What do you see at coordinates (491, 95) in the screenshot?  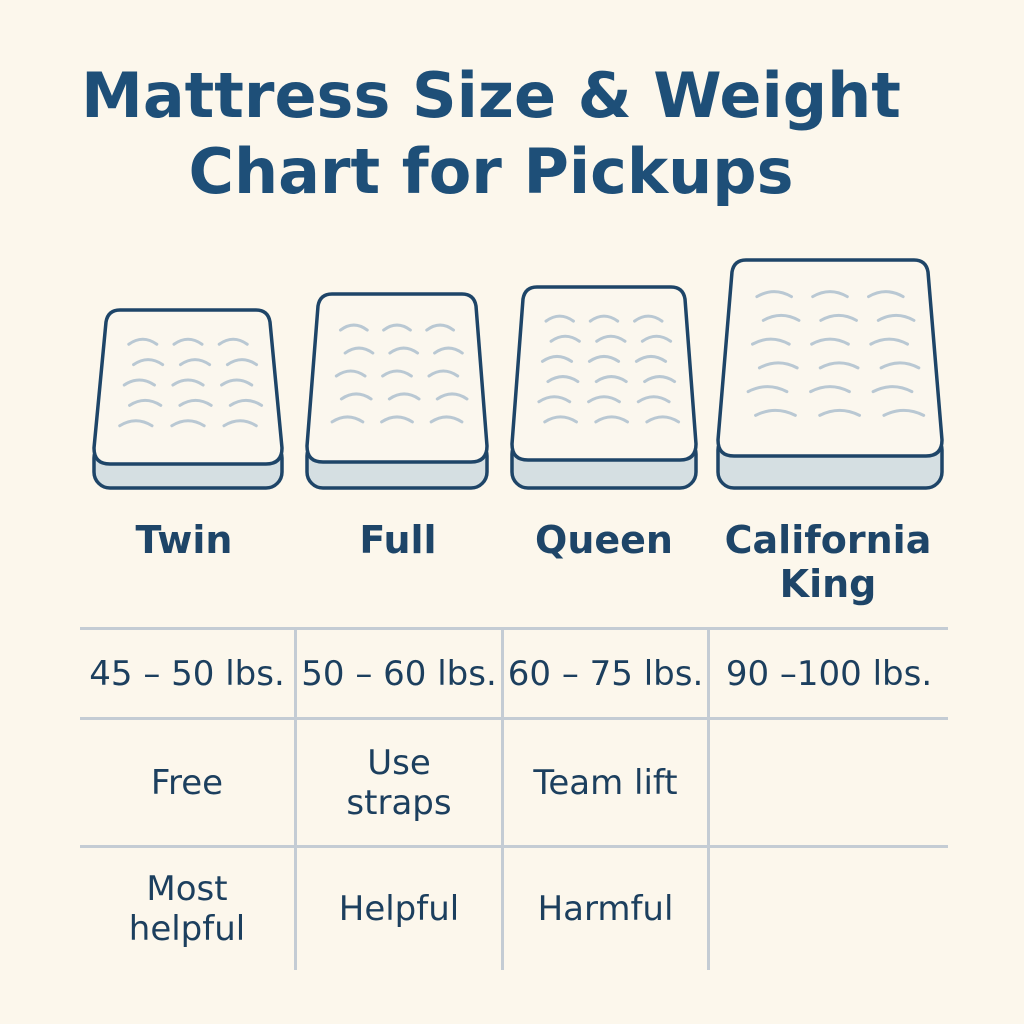 I see `chart-title-line-1: Mattress Size & Weight` at bounding box center [491, 95].